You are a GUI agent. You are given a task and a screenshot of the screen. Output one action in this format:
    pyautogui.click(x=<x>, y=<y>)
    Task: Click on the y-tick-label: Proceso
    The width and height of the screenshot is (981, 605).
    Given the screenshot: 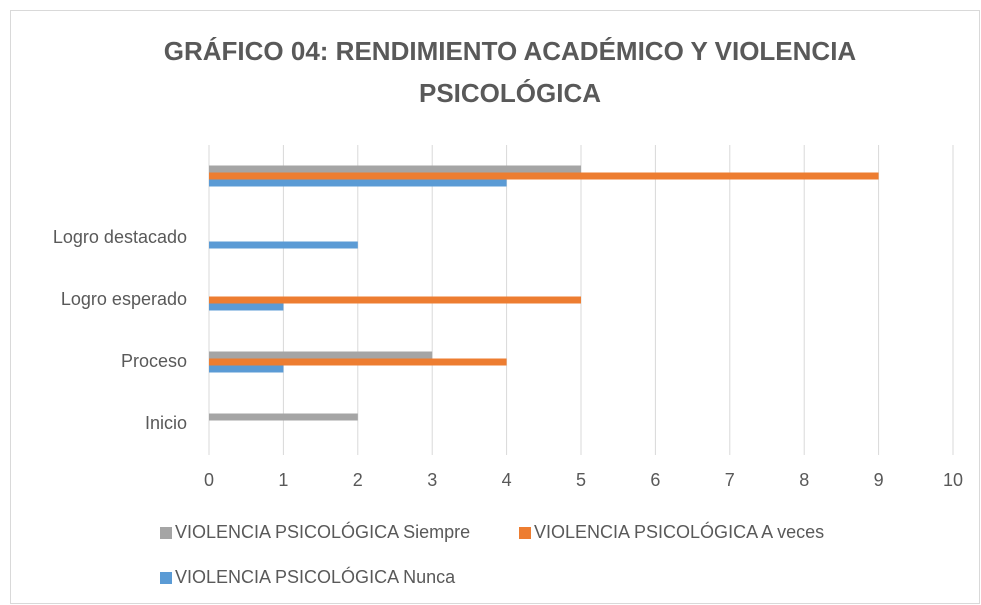 What is the action you would take?
    pyautogui.click(x=154, y=361)
    